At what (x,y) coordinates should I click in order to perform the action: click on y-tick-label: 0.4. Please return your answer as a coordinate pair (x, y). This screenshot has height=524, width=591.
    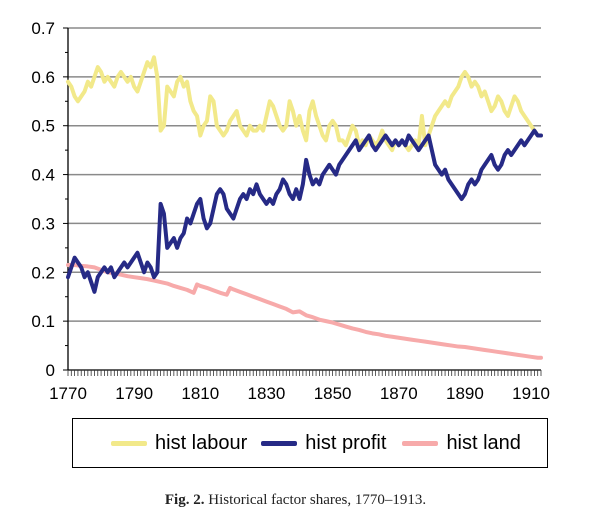
    Looking at the image, I should click on (43, 175).